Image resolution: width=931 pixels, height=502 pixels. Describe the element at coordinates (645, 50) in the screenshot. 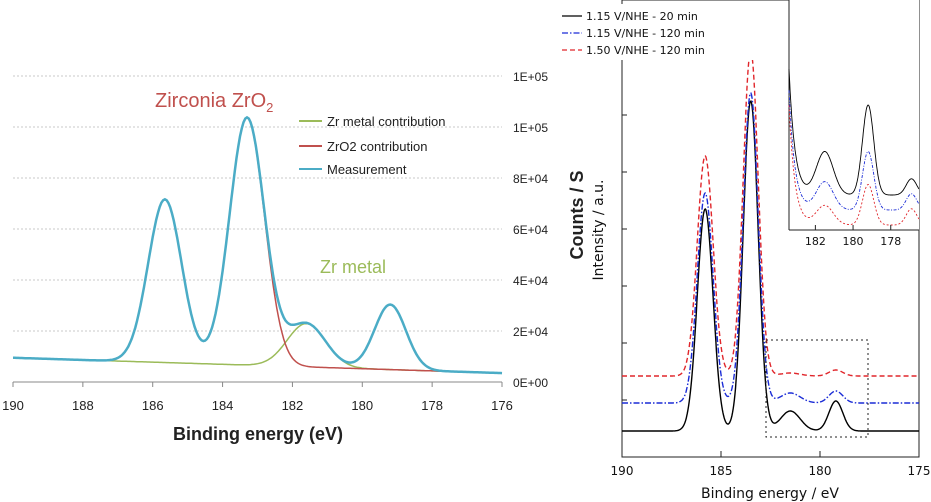

I see `legend-label-1-50-120: 1.50 V/NHE - 120 min` at that location.